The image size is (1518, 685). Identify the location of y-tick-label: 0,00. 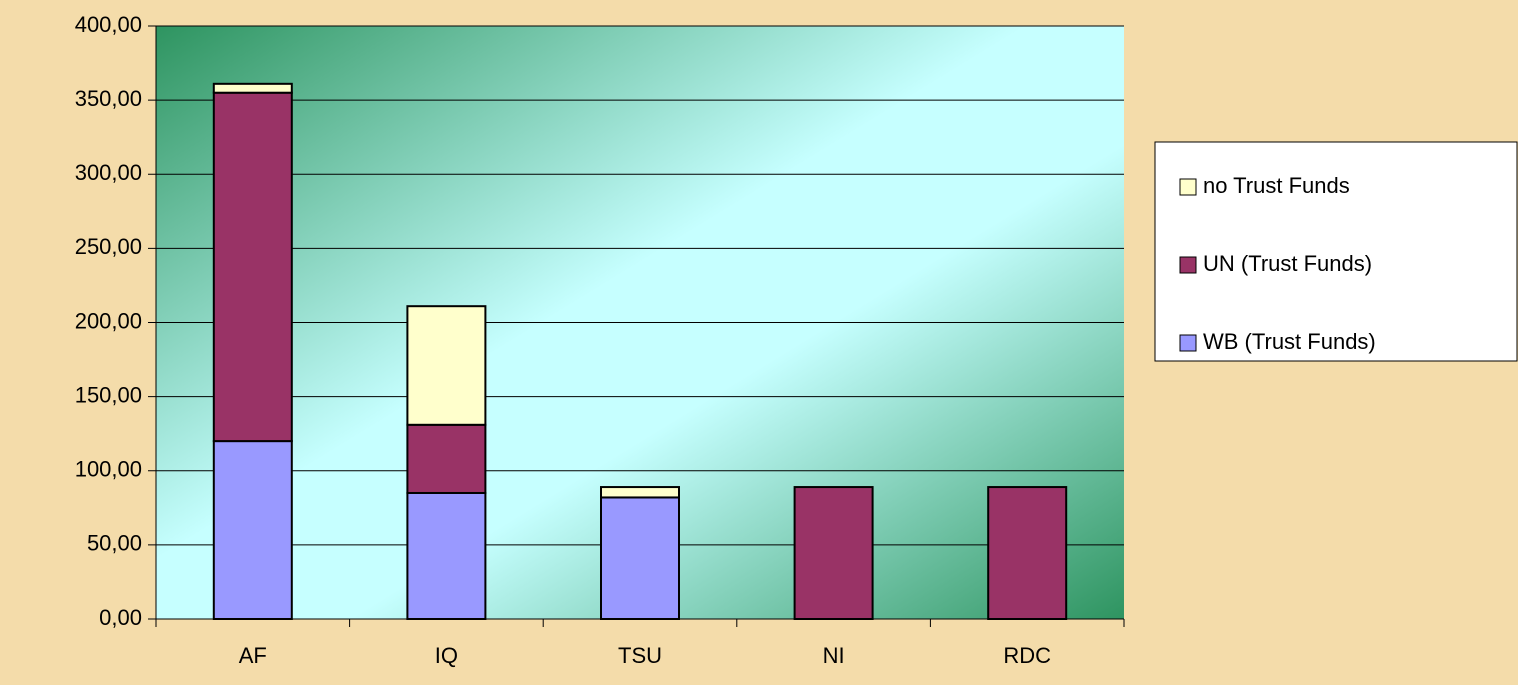
(120, 617).